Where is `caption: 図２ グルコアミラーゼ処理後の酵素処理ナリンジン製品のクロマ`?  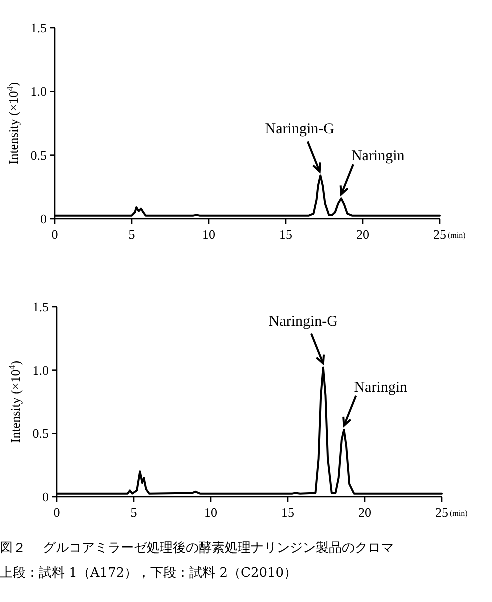
caption: 図２ グルコアミラーゼ処理後の酵素処理ナリンジン製品のクロマ is located at coordinates (197, 548).